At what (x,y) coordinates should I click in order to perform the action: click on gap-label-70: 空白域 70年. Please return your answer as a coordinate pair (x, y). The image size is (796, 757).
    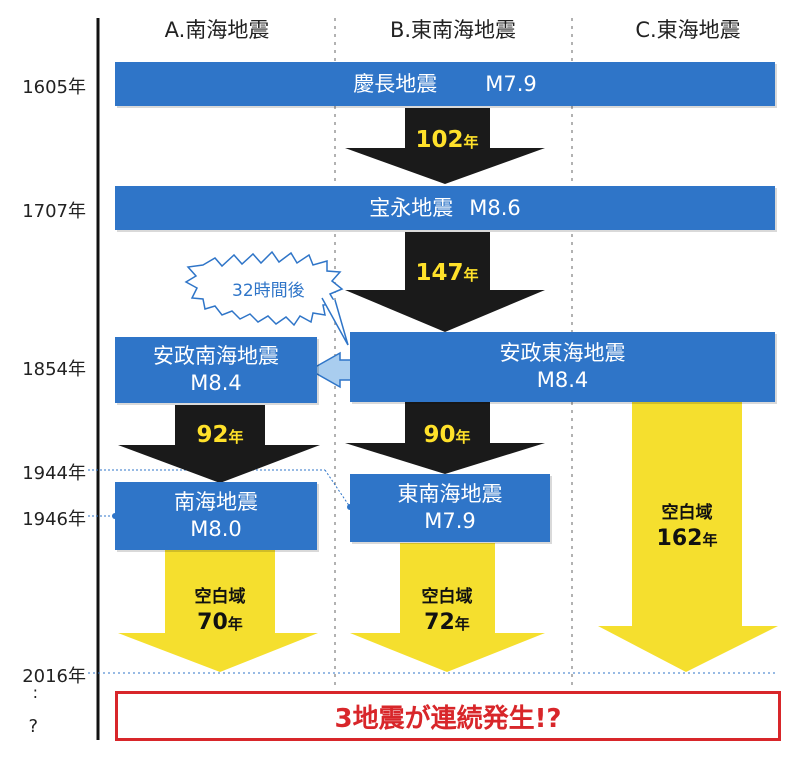
    Looking at the image, I should click on (220, 611).